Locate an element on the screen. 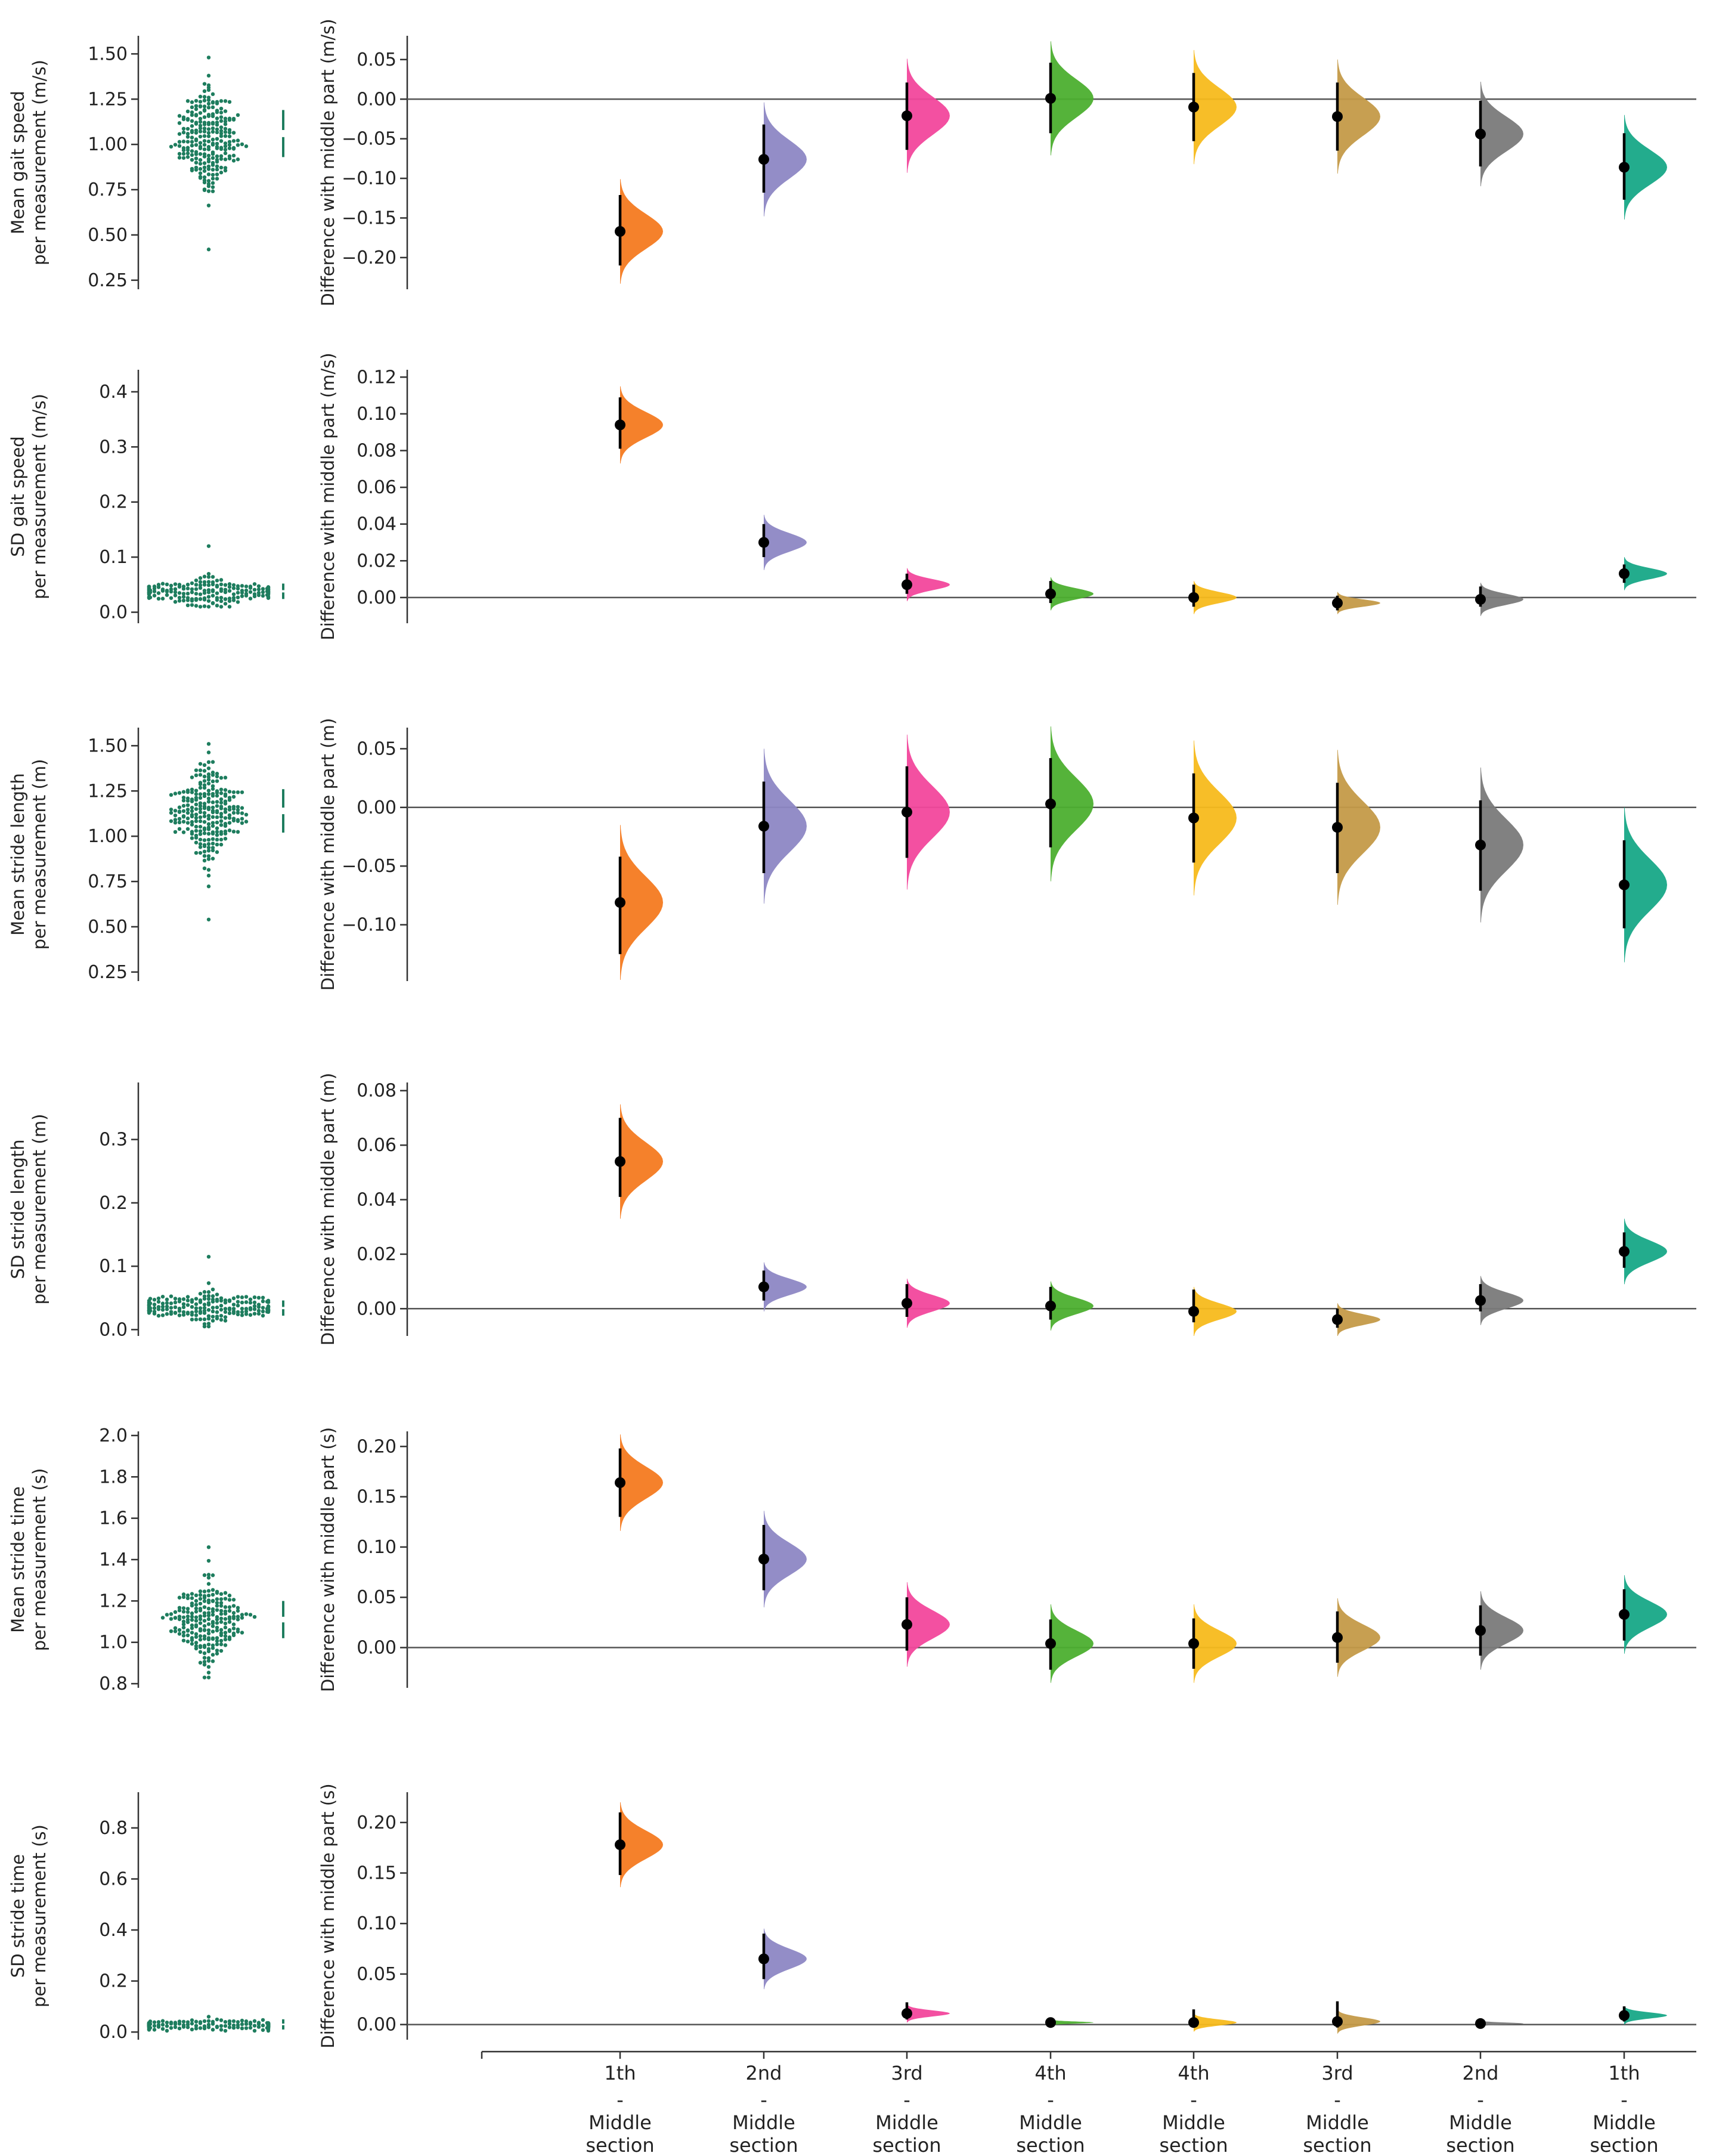 This screenshot has height=2156, width=1713. raw-y-tick-label: 0.3 is located at coordinates (113, 1140).